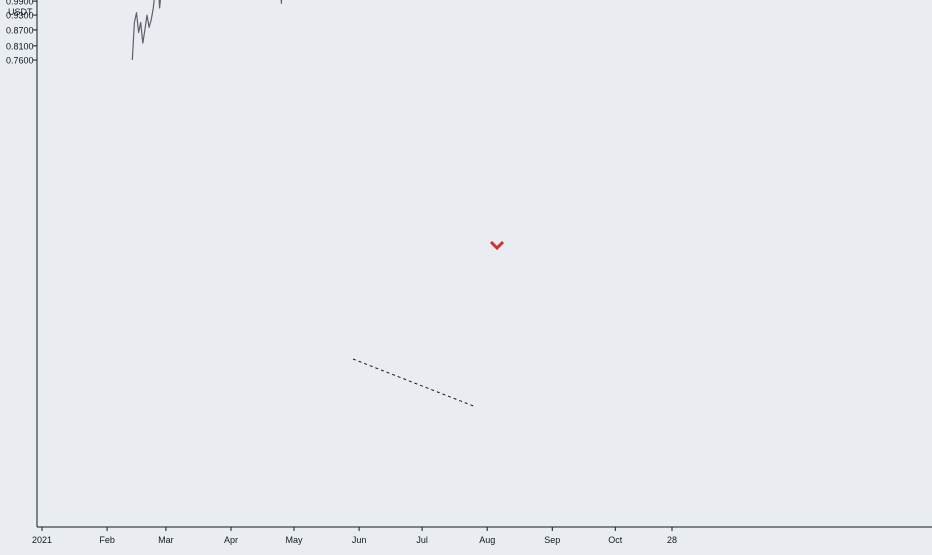 Image resolution: width=932 pixels, height=555 pixels. Describe the element at coordinates (414, 383) in the screenshot. I see `dashed-trendline` at that location.